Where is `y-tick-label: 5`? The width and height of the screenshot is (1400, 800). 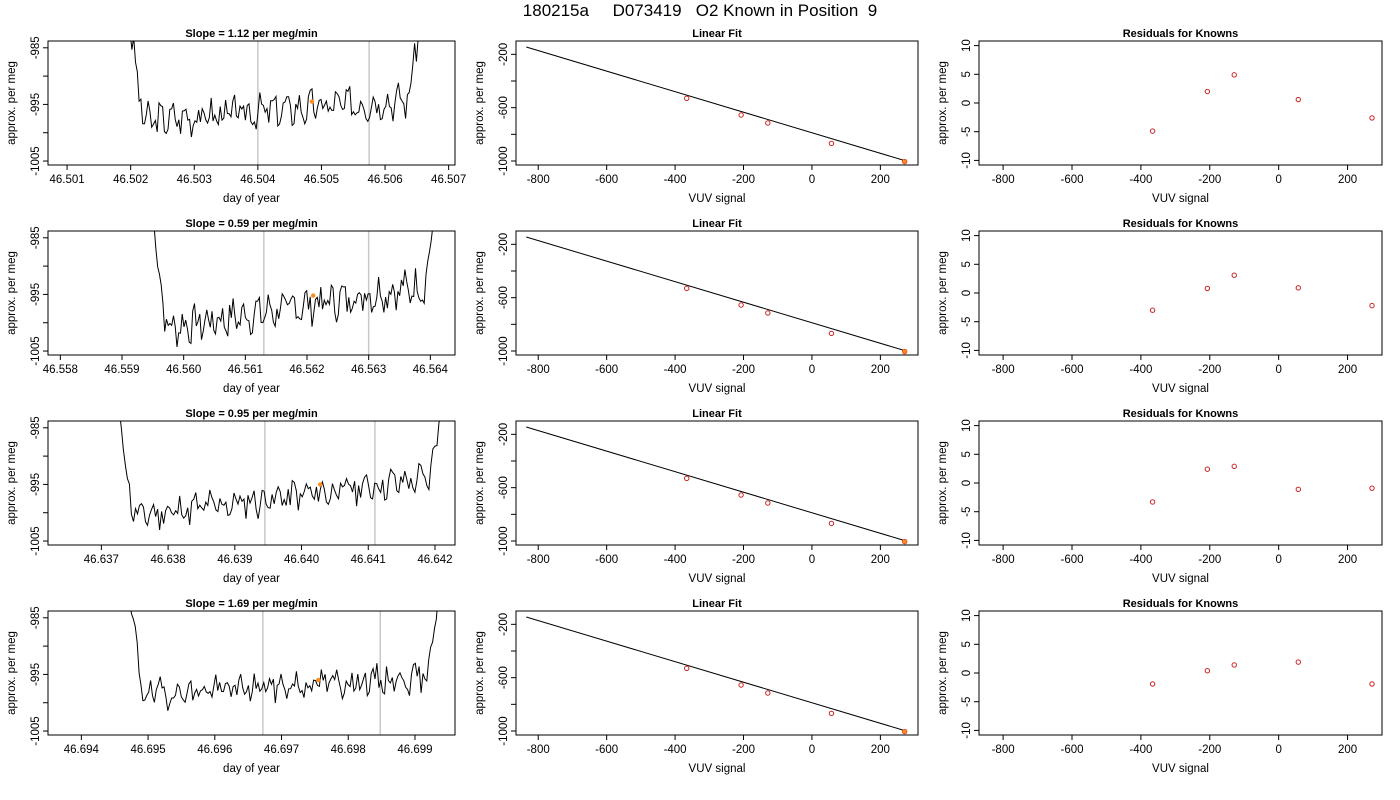
y-tick-label: 5 is located at coordinates (967, 644).